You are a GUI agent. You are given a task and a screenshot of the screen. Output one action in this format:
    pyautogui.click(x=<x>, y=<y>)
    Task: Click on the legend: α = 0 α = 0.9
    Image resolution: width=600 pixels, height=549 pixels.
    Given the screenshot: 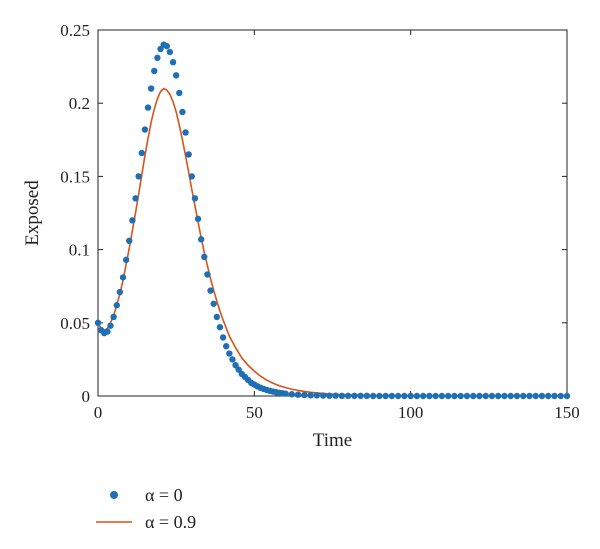 What is the action you would take?
    pyautogui.click(x=146, y=508)
    